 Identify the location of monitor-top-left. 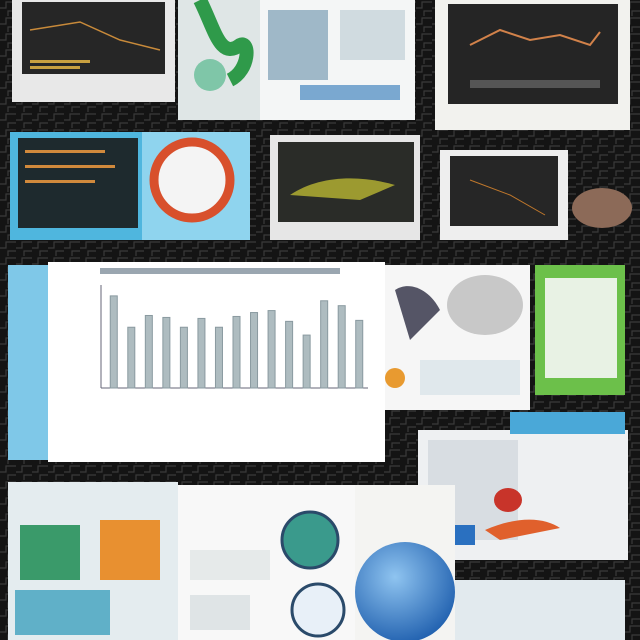
(93, 51).